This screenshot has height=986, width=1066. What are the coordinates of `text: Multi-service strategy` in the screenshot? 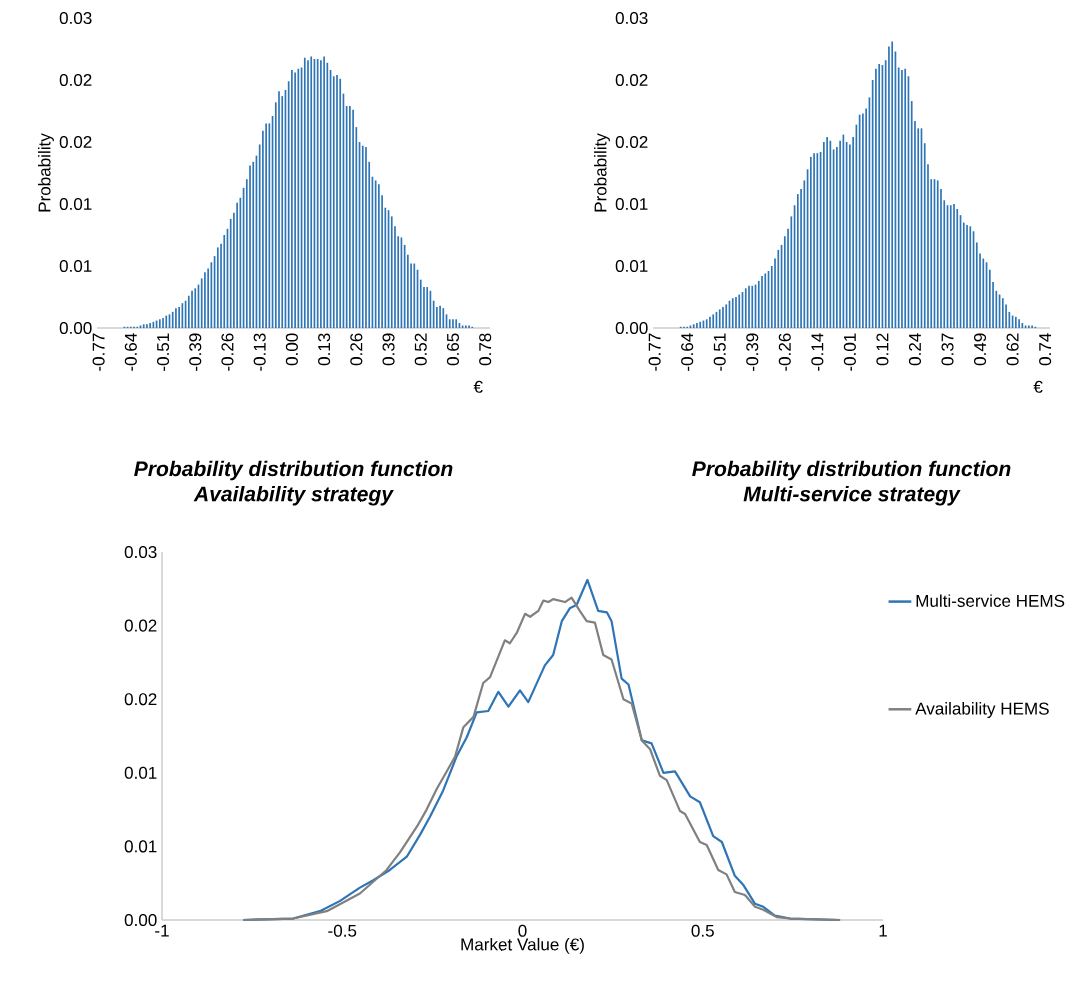 It's located at (852, 495).